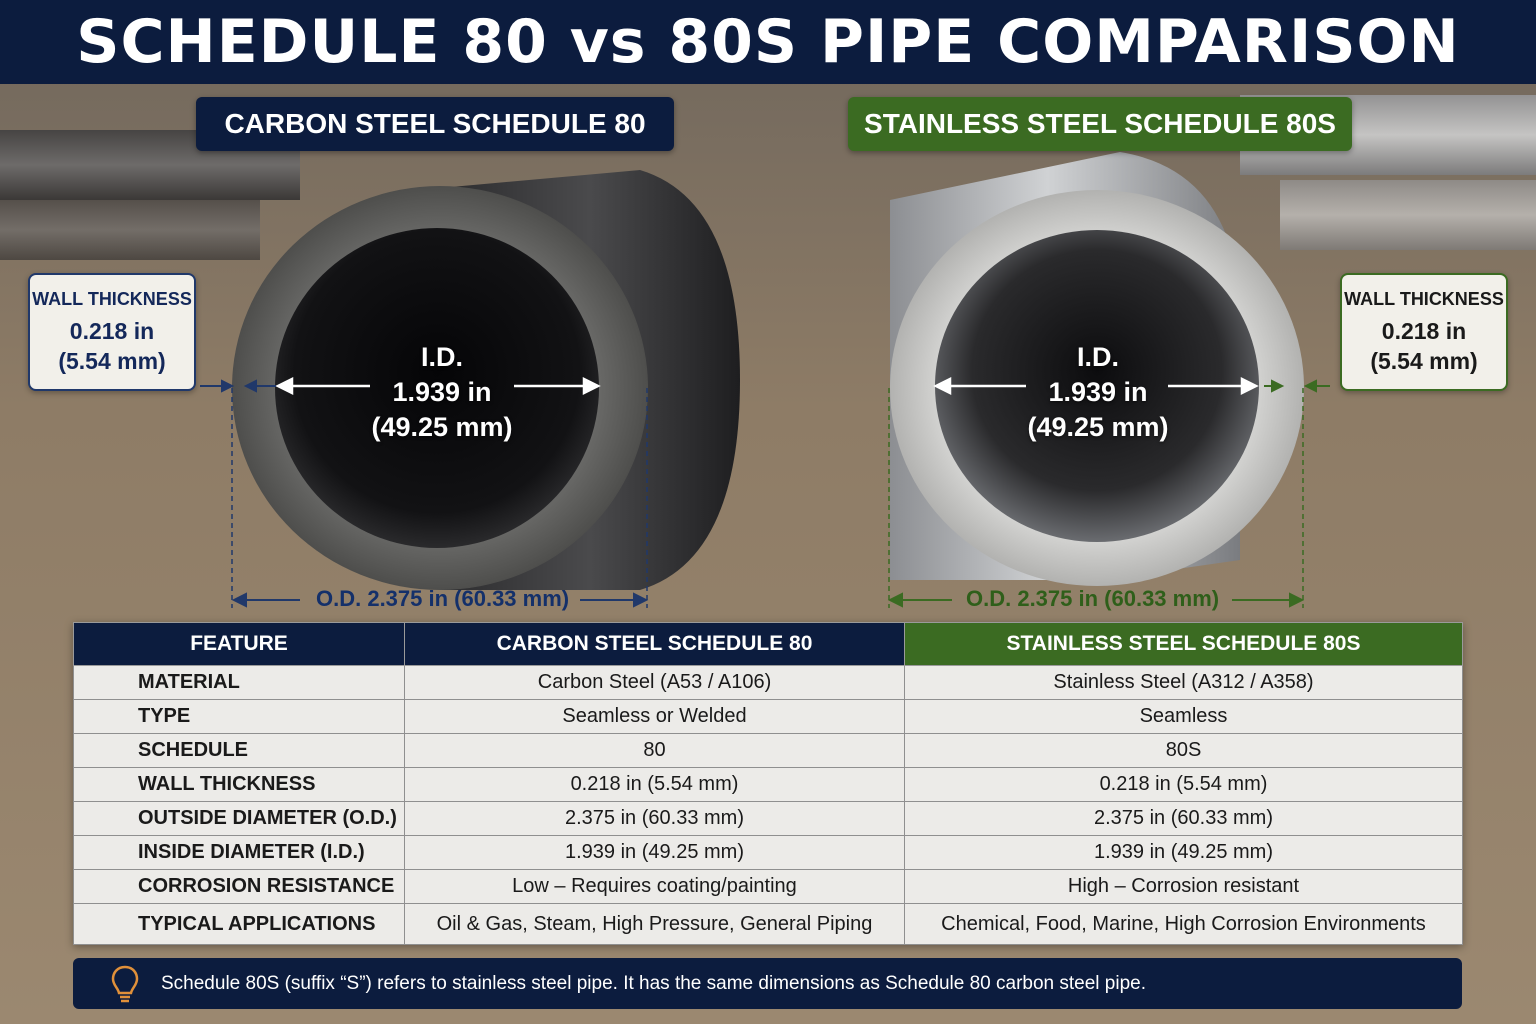  What do you see at coordinates (1183, 886) in the screenshot?
I see `stainless-cell: High – Corrosion resistant` at bounding box center [1183, 886].